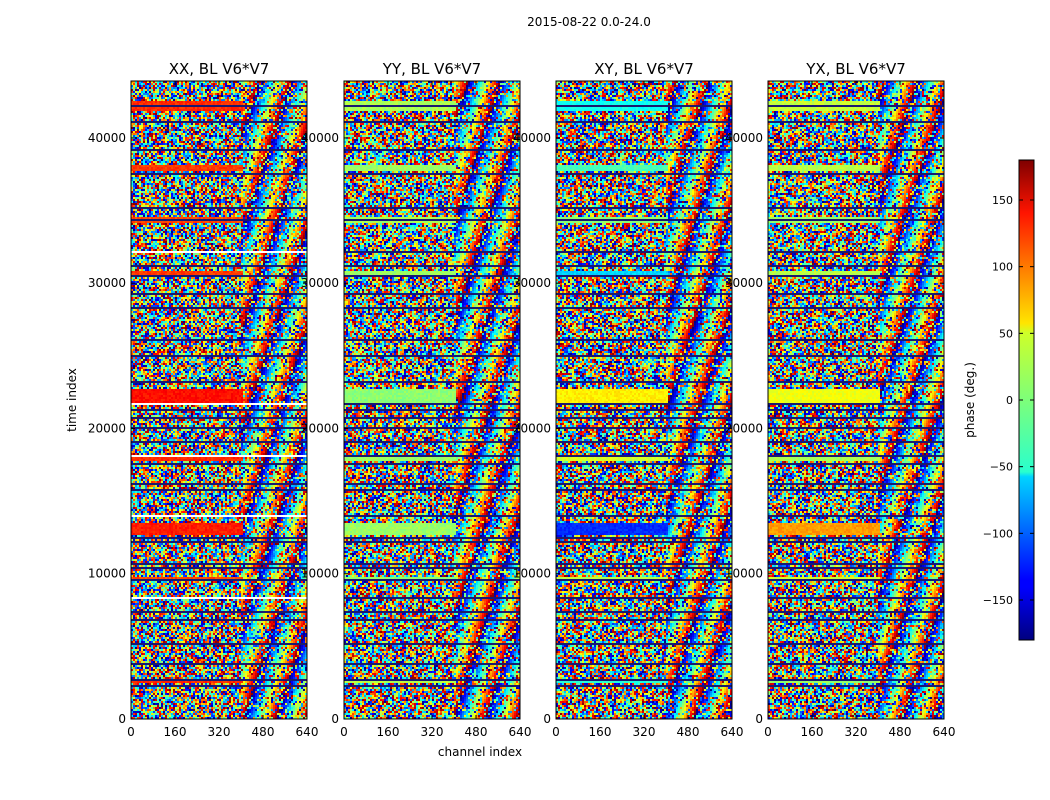 The image size is (1050, 800). What do you see at coordinates (431, 69) in the screenshot?
I see `panel-title: YY, BL V6*V7` at bounding box center [431, 69].